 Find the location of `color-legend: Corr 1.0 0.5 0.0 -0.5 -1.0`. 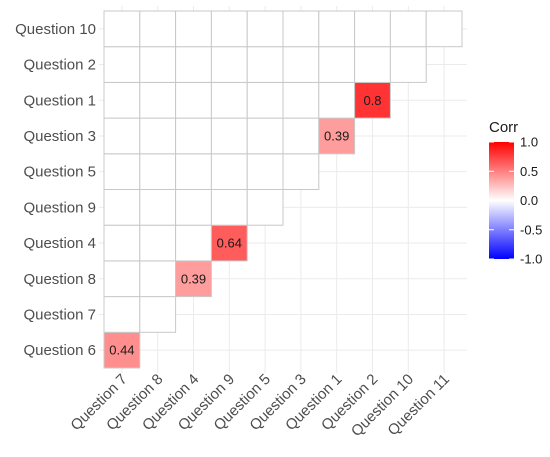

color-legend: Corr 1.0 0.5 0.0 -0.5 -1.0 is located at coordinates (515, 193).